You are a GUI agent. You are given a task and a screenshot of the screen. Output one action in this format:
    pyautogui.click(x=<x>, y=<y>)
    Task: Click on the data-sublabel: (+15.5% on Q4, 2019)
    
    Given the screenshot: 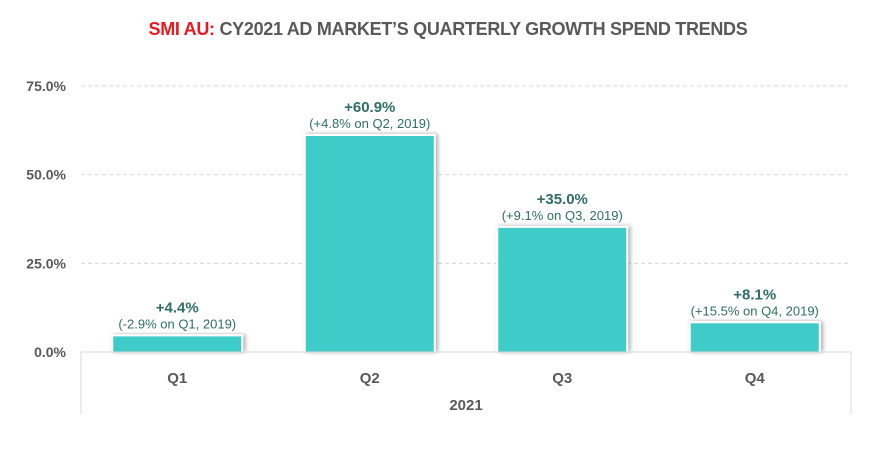 What is the action you would take?
    pyautogui.click(x=755, y=310)
    